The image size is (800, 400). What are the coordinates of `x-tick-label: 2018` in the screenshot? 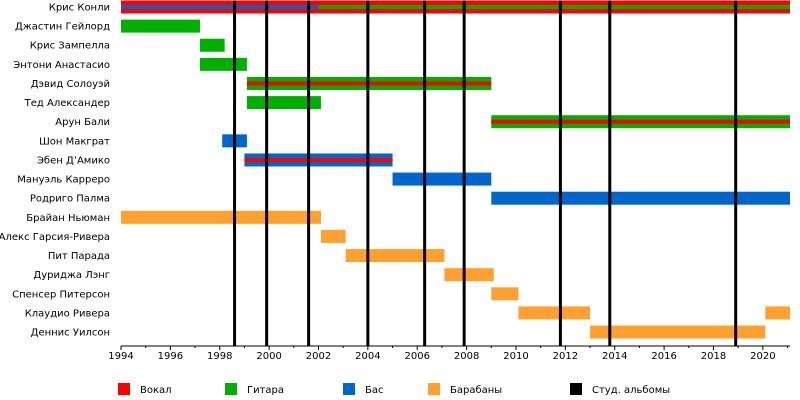 It's located at (713, 356).